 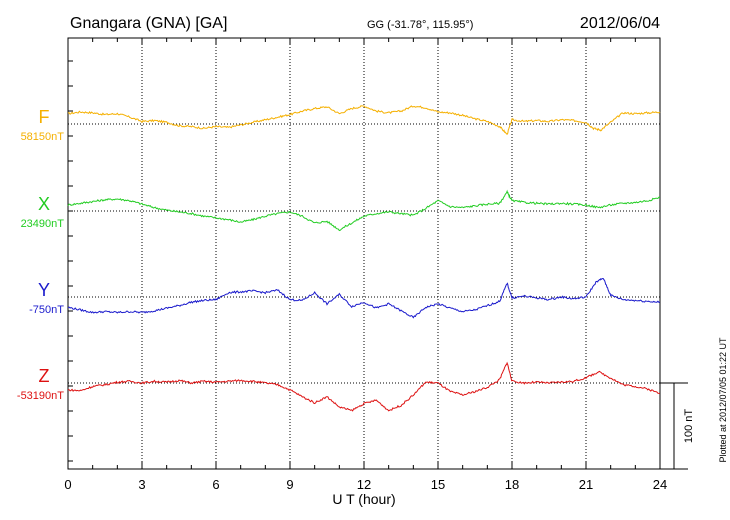 What do you see at coordinates (660, 484) in the screenshot?
I see `x-tick-label: 24` at bounding box center [660, 484].